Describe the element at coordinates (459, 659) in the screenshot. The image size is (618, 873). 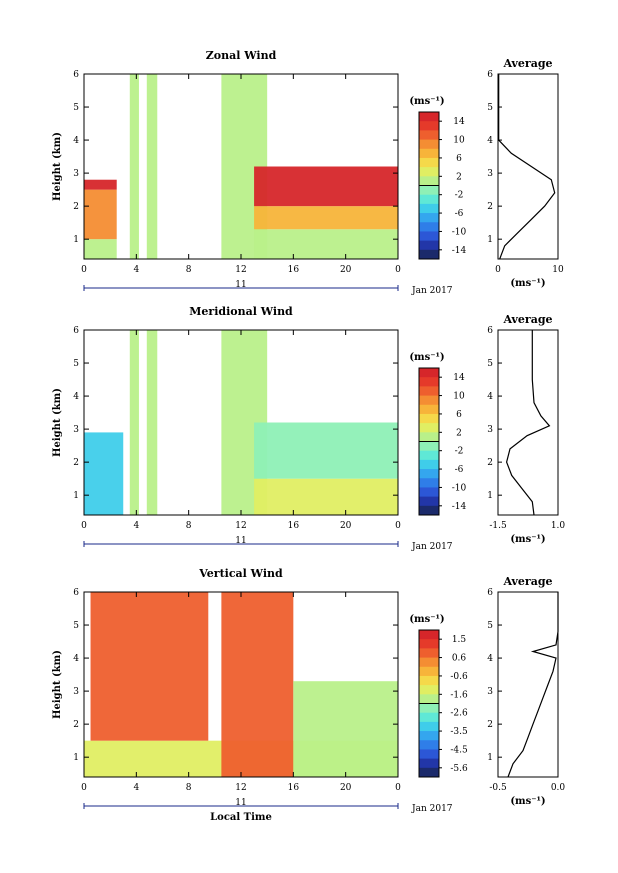
I see `colorbar-tick-label: 0.6` at that location.